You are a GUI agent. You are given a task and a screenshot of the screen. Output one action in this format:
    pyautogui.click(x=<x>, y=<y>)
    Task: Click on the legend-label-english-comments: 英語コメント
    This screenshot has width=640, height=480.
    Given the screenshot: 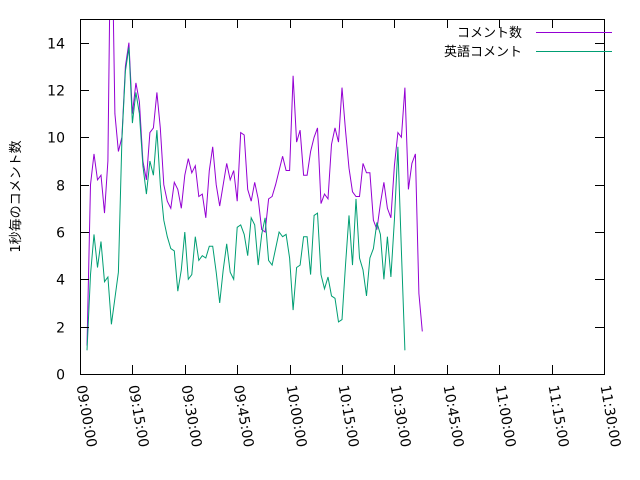 What is the action you would take?
    pyautogui.click(x=483, y=52)
    